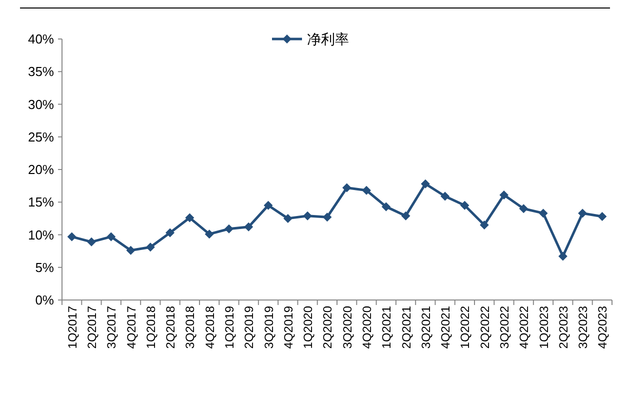 The image size is (624, 403). I want to click on x-tick-label: 2Q2021, so click(406, 327).